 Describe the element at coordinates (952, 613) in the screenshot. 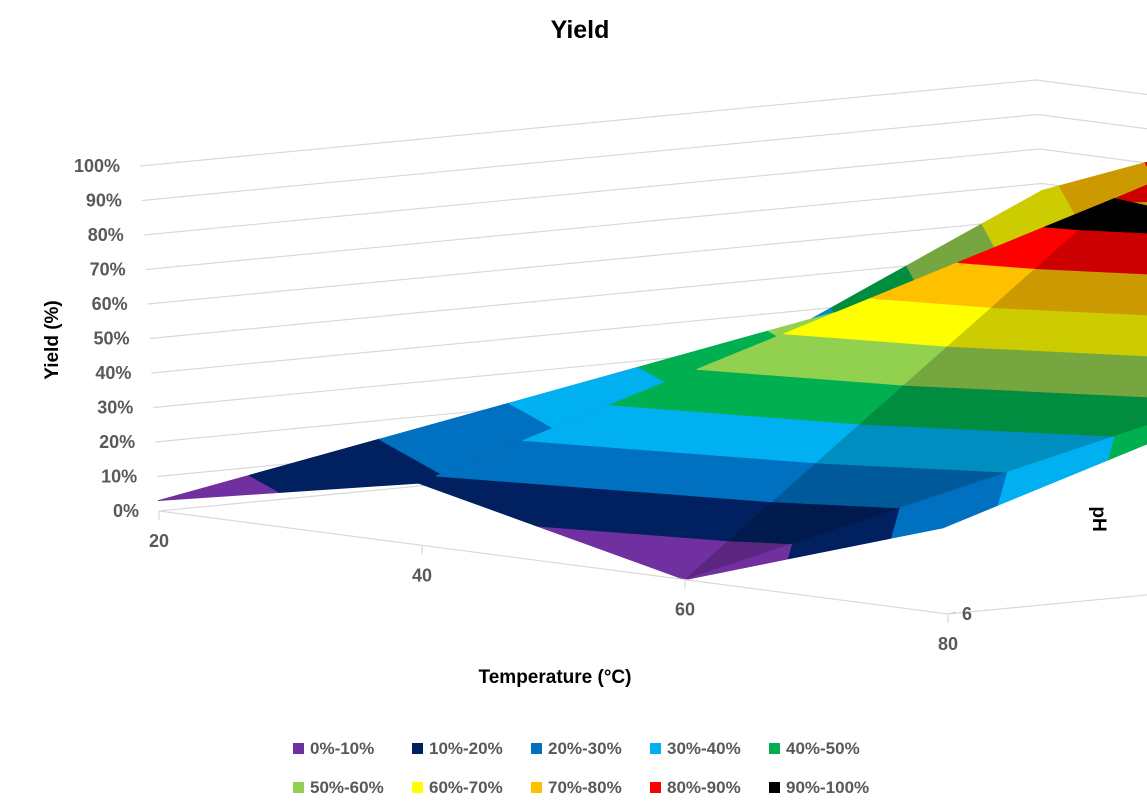

I see `y-tick-mark` at that location.